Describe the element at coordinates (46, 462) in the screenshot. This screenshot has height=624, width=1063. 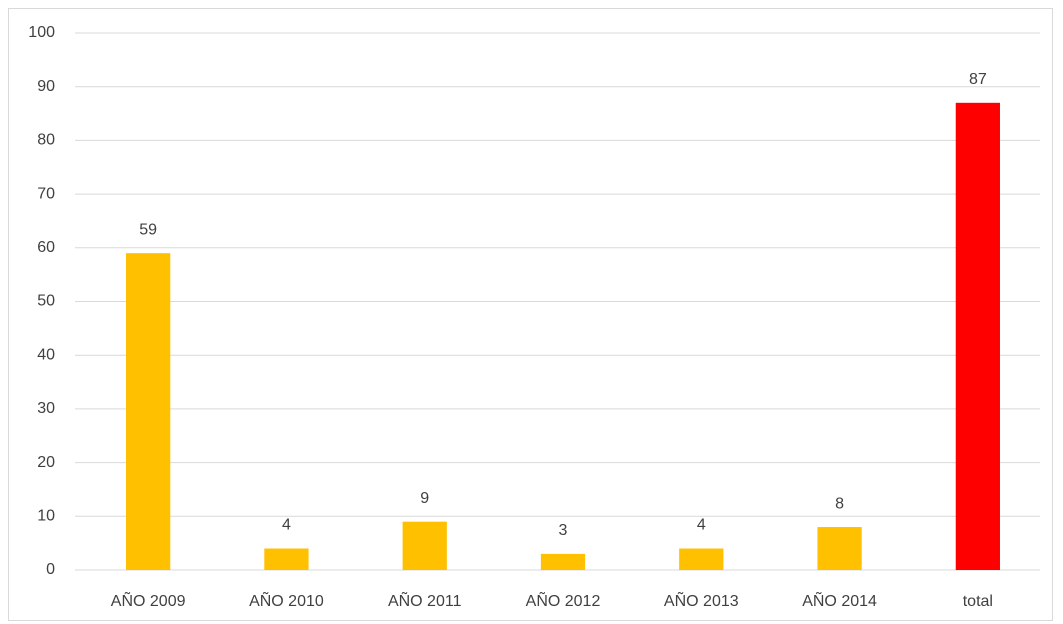
I see `y-tick-label: 20` at that location.